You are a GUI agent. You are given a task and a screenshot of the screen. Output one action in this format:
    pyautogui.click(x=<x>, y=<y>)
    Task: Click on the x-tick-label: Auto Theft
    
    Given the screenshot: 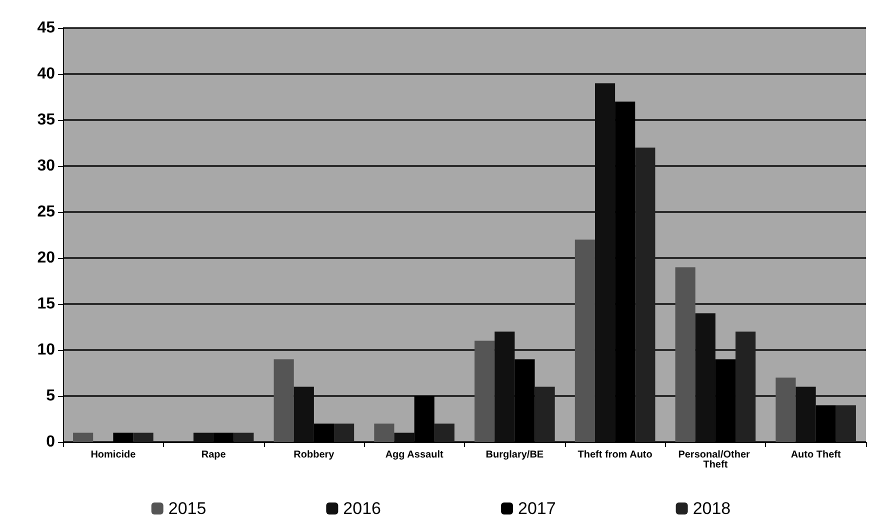 What is the action you would take?
    pyautogui.click(x=816, y=455)
    